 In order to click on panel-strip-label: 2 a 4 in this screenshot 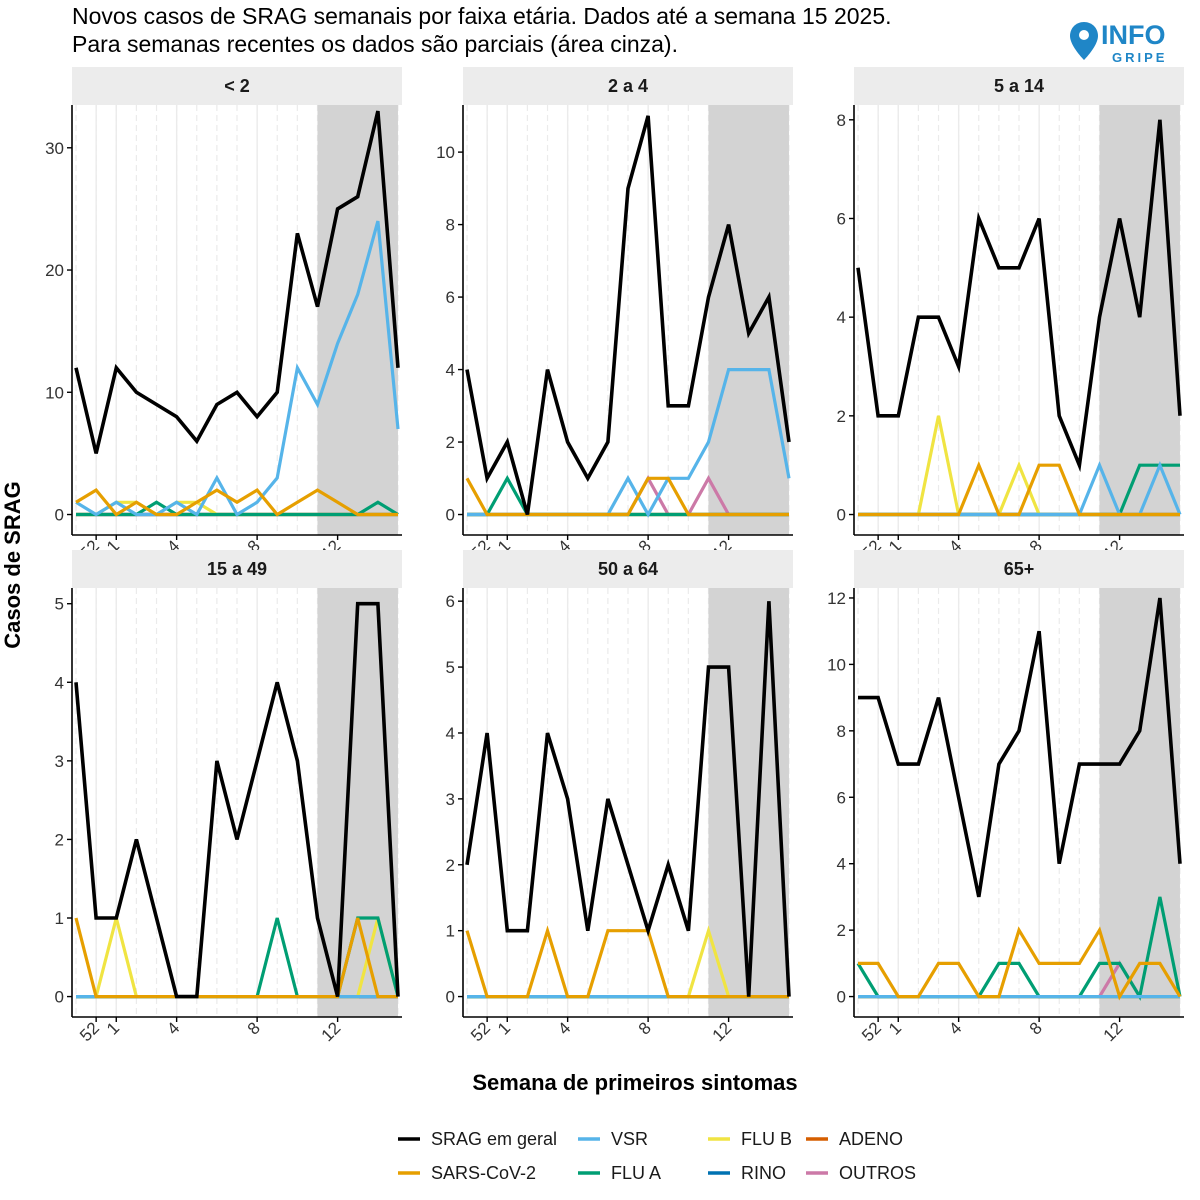, I will do `click(628, 86)`.